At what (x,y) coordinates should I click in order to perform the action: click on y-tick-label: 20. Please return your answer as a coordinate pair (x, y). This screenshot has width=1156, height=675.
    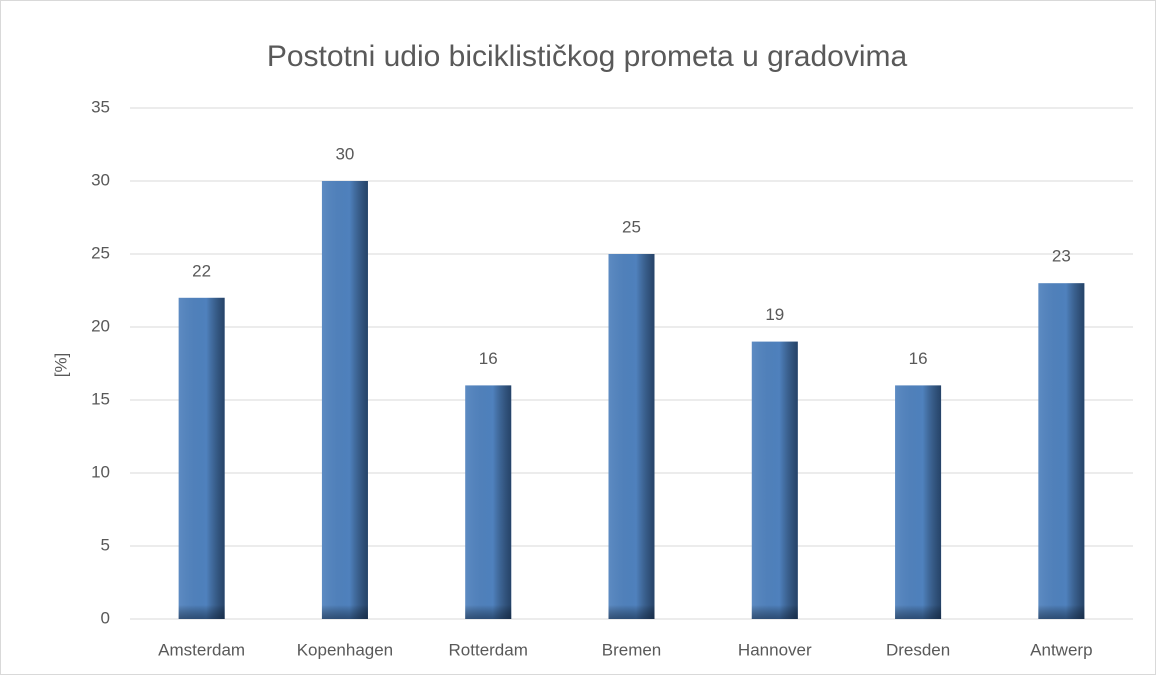
    Looking at the image, I should click on (100, 325).